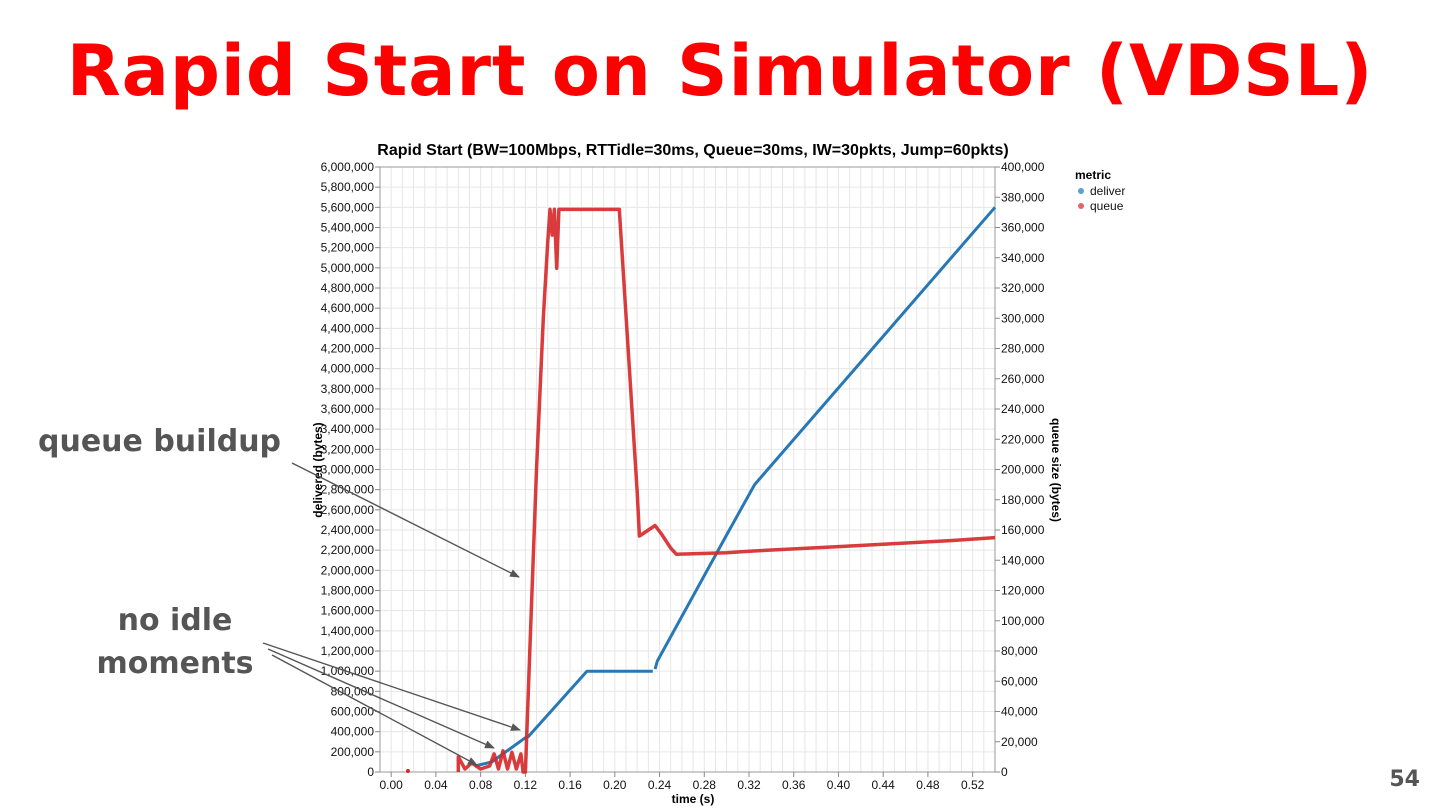  What do you see at coordinates (318, 469) in the screenshot?
I see `y-axis-left-label: delivered (bytes)` at bounding box center [318, 469].